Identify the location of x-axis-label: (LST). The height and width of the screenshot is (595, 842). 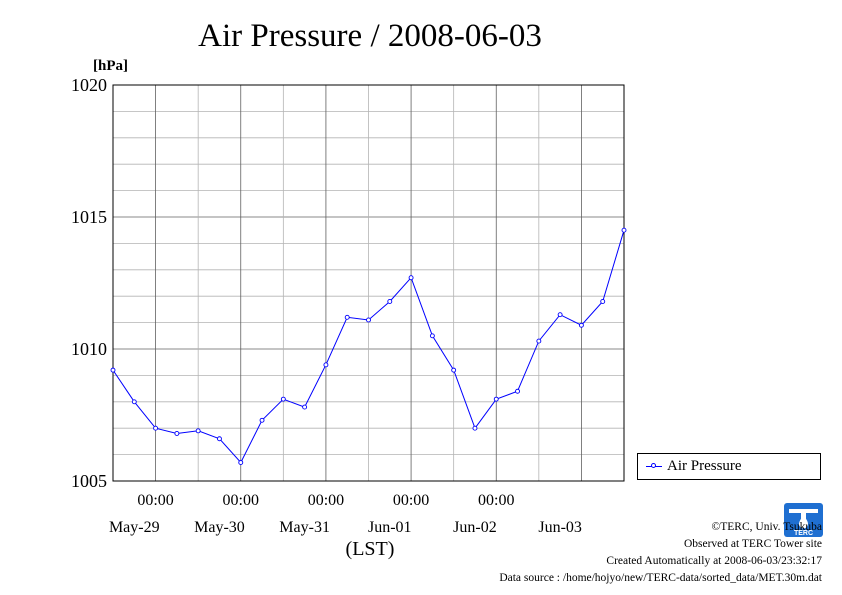
(370, 549).